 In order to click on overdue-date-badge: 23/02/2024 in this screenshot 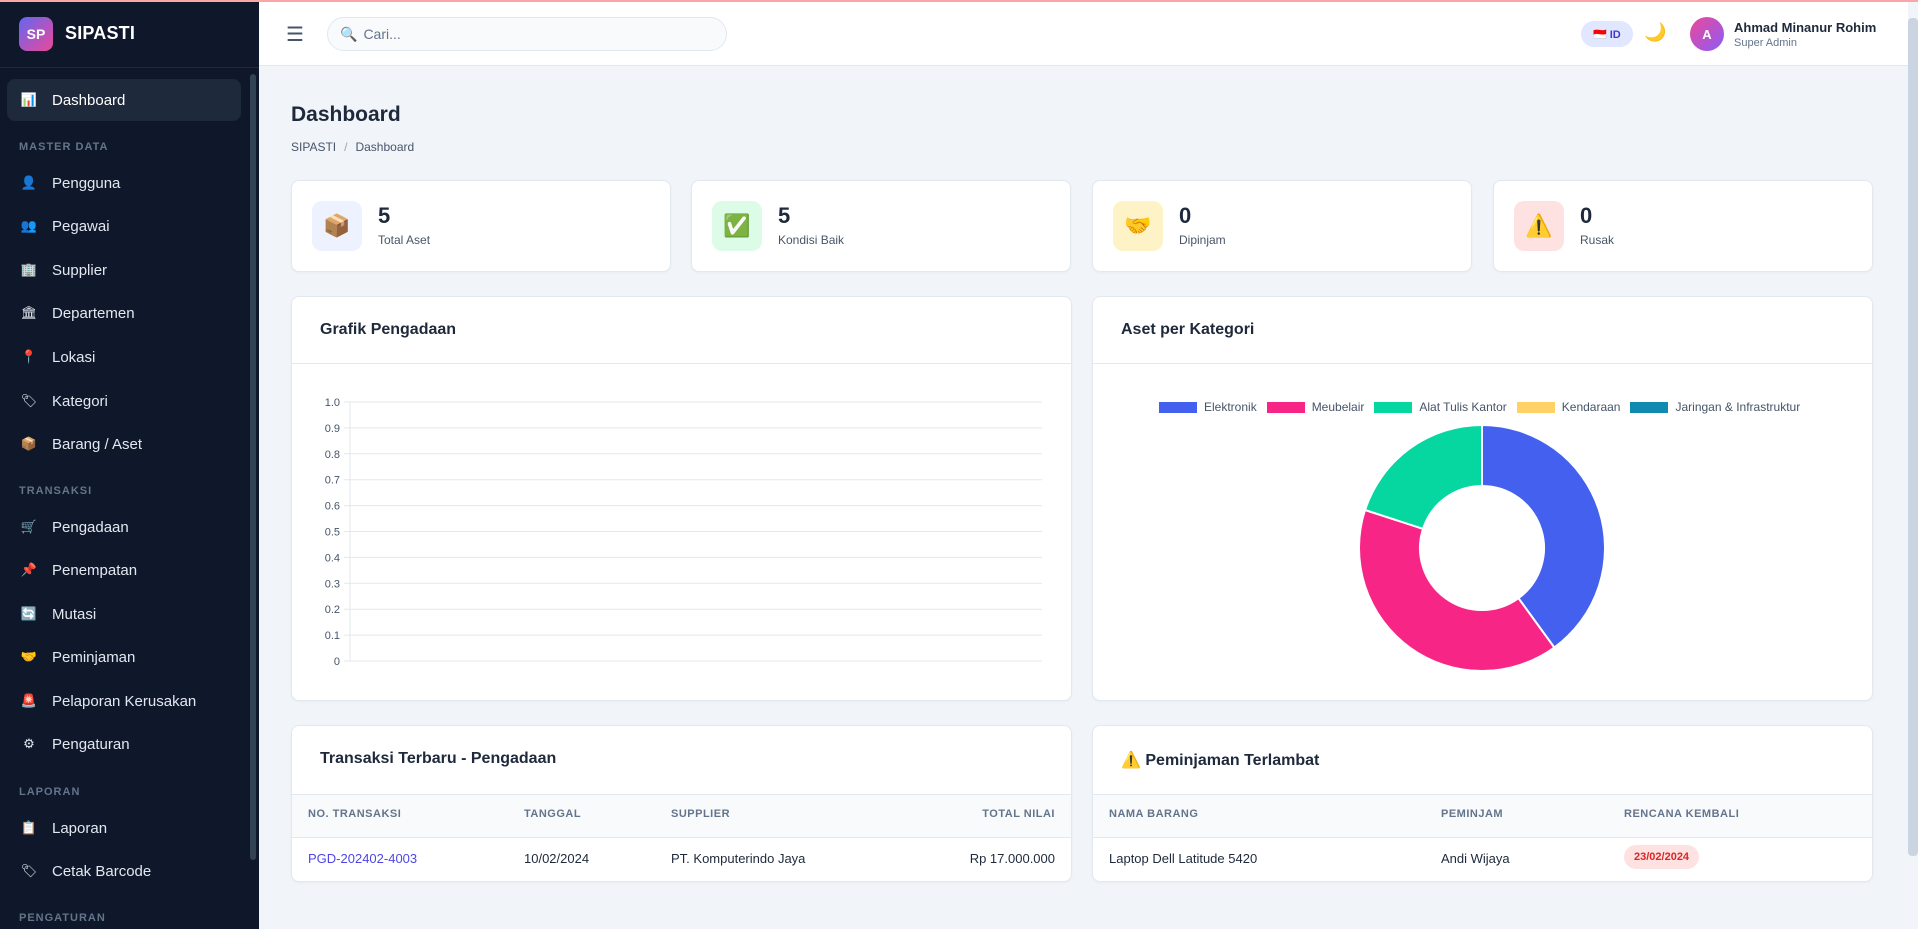, I will do `click(1662, 857)`.